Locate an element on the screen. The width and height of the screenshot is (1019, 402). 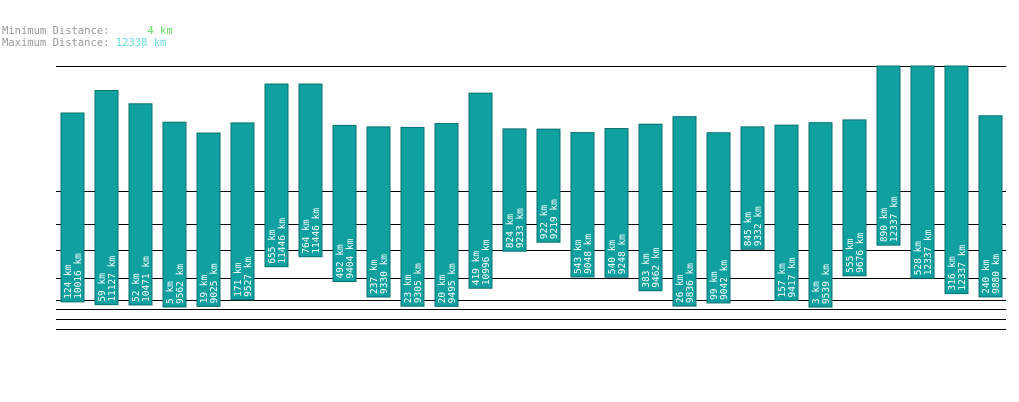
bar-group-4: 5 km 9562 km is located at coordinates (174, 214).